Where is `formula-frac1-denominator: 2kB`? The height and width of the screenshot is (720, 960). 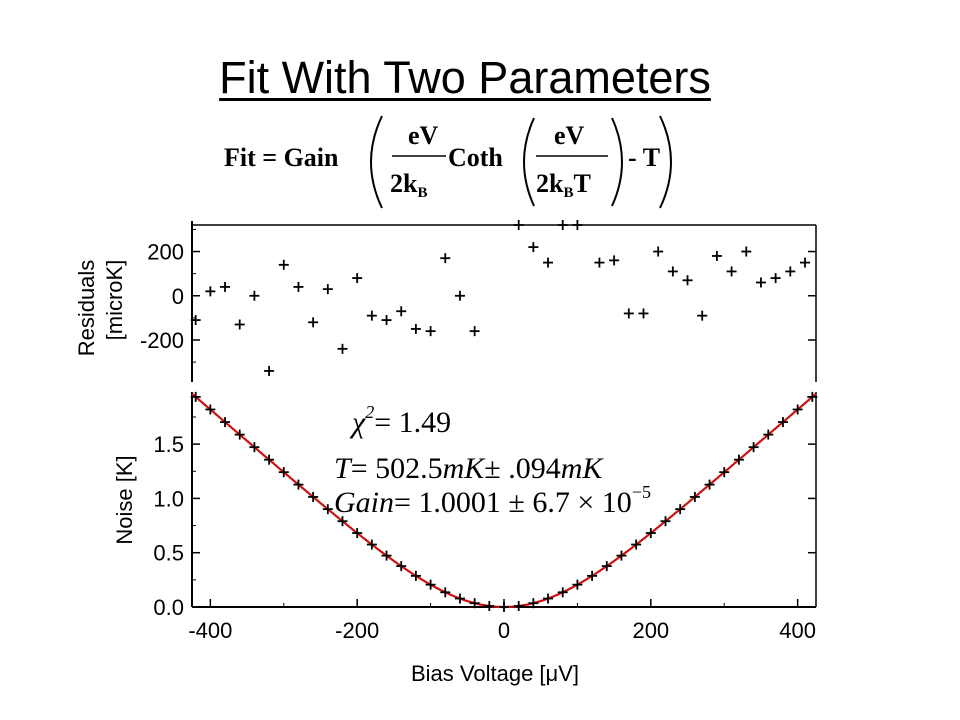
formula-frac1-denominator: 2kB is located at coordinates (408, 185).